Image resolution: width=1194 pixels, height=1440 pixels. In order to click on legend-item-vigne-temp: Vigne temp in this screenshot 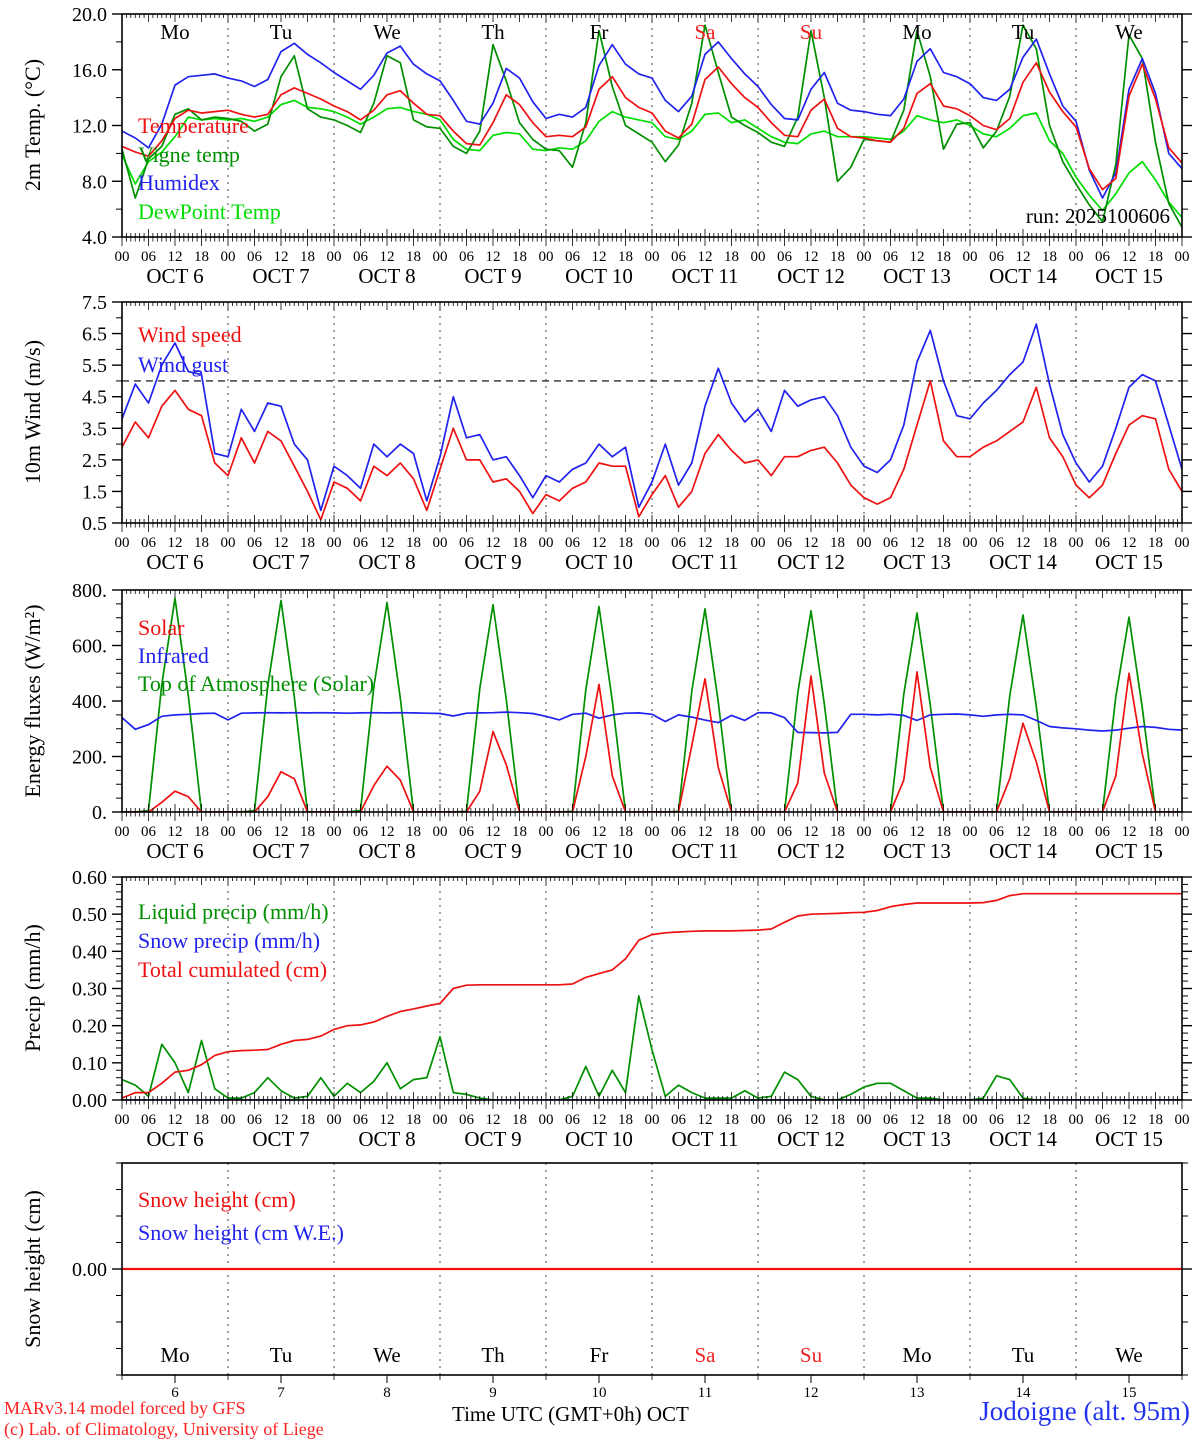, I will do `click(189, 154)`.